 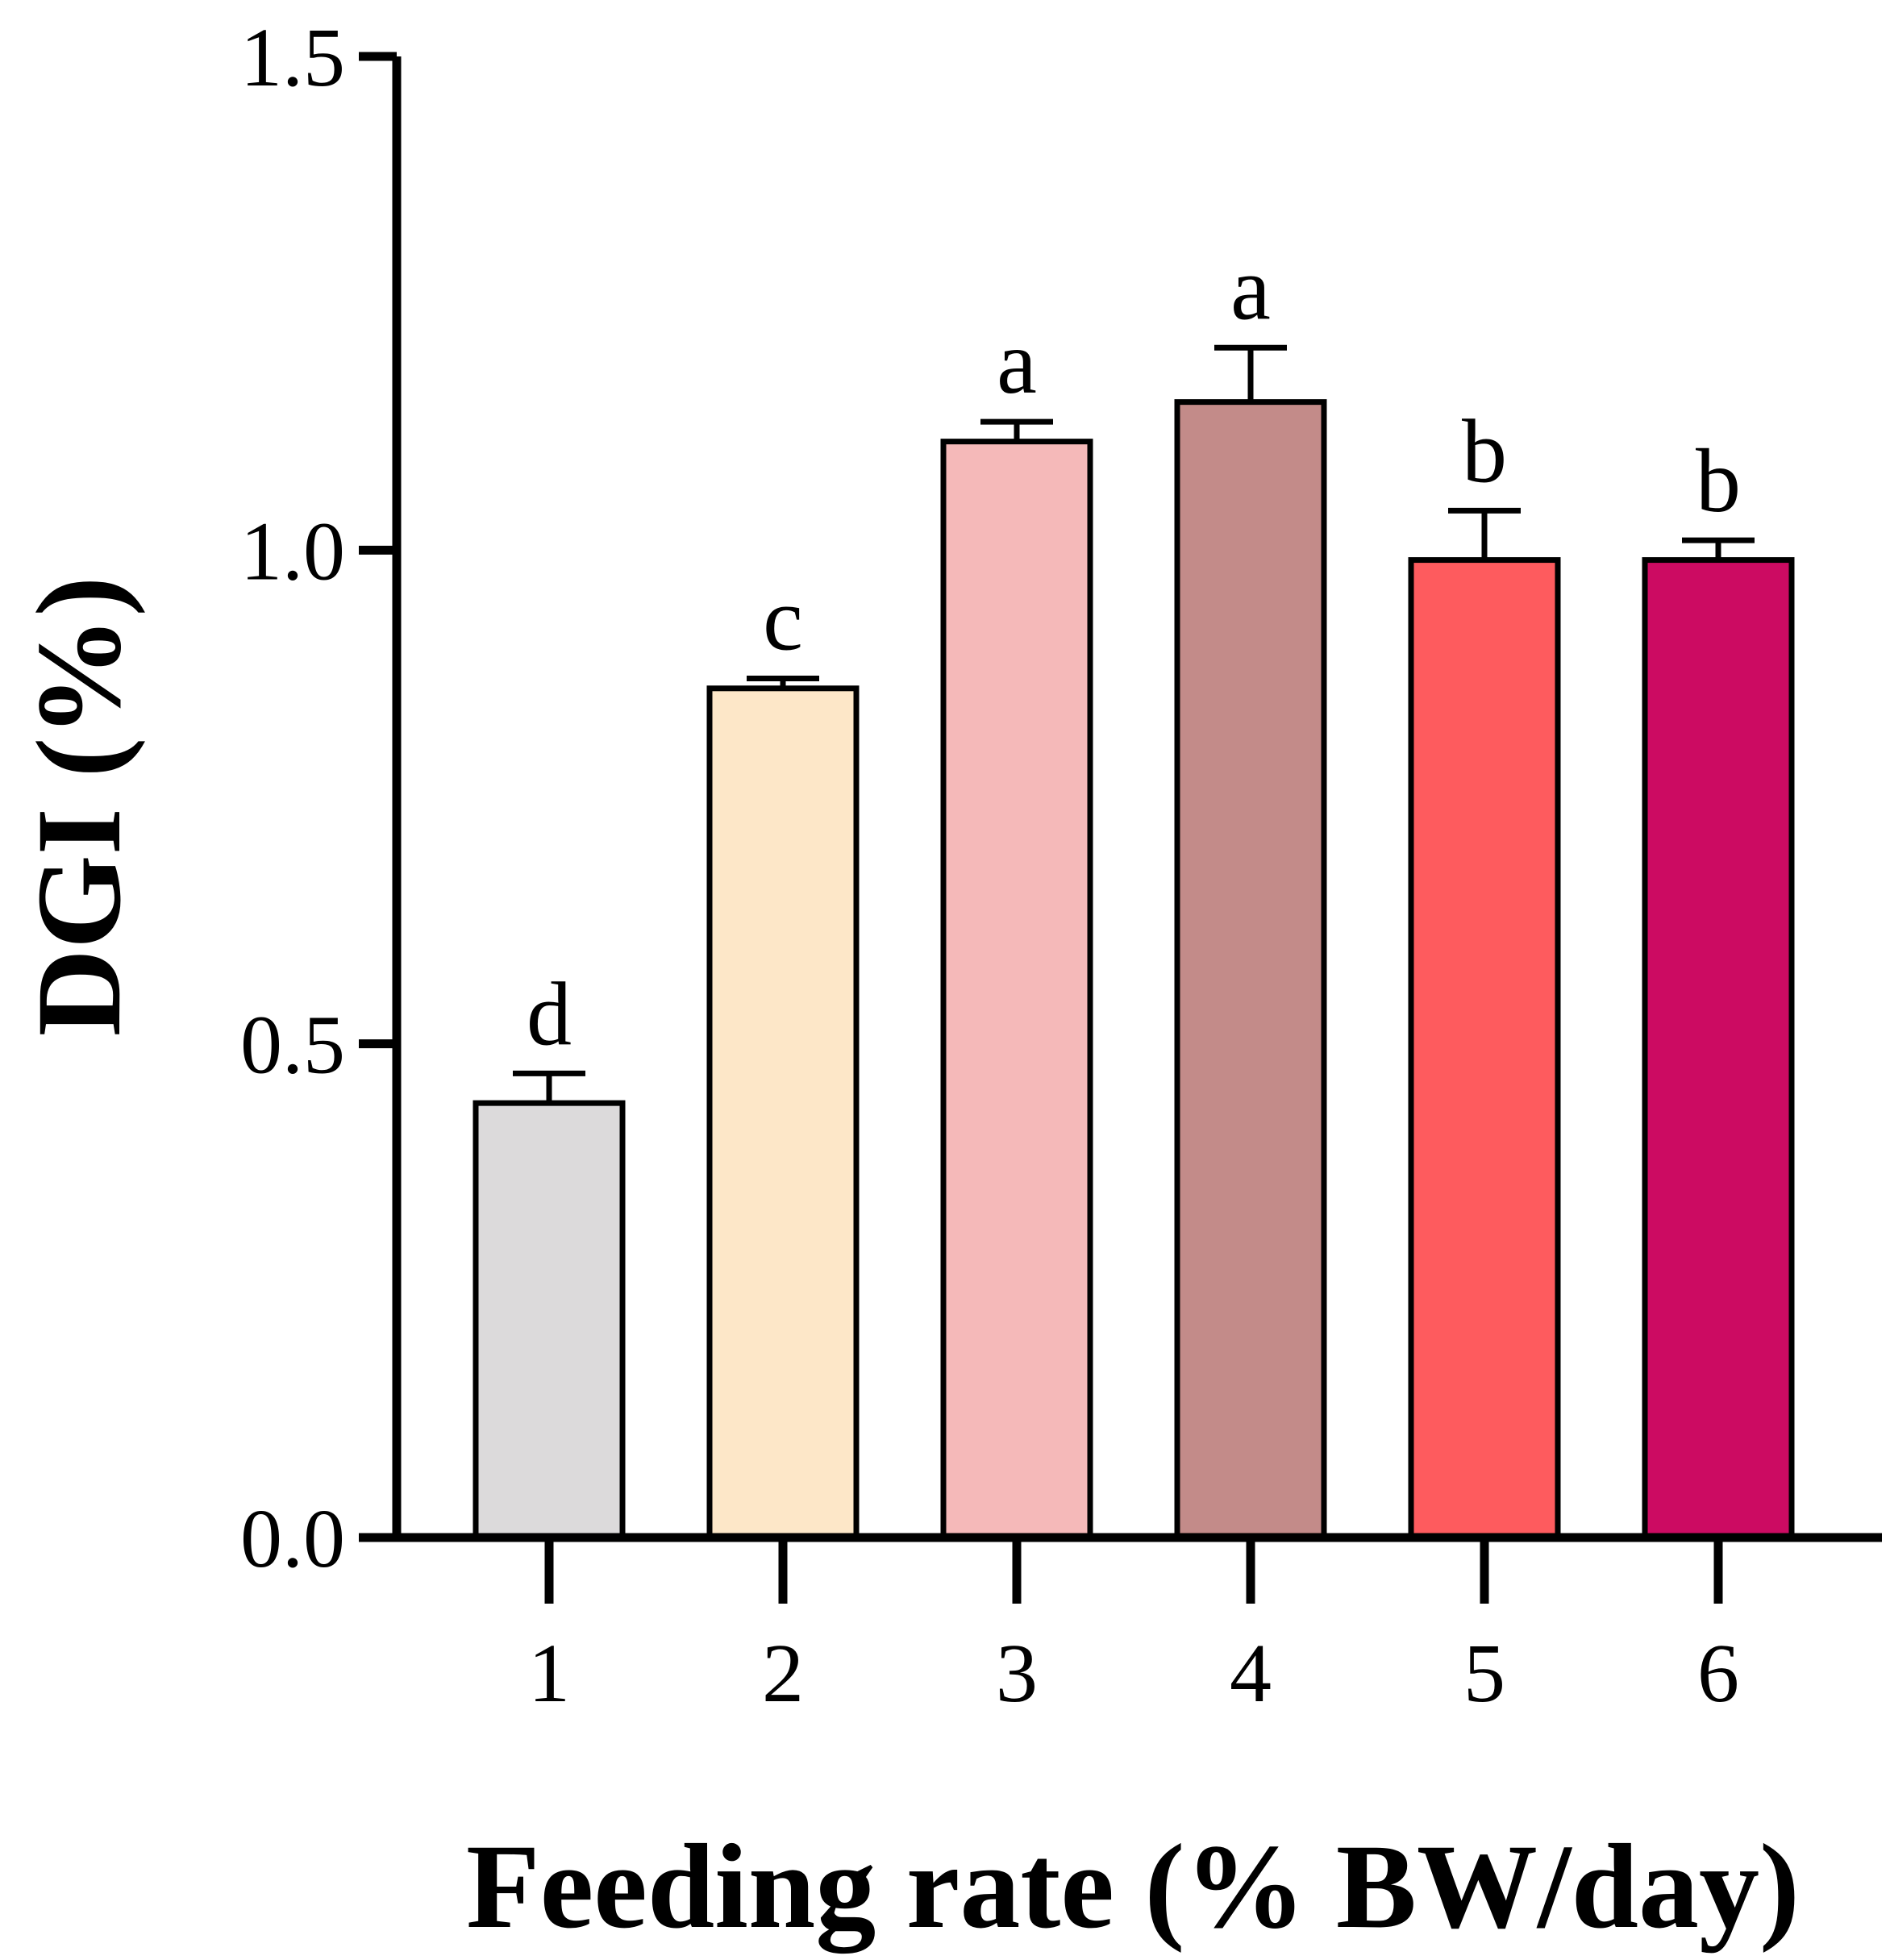 I want to click on y-tick-label: 1.0, so click(x=292, y=551).